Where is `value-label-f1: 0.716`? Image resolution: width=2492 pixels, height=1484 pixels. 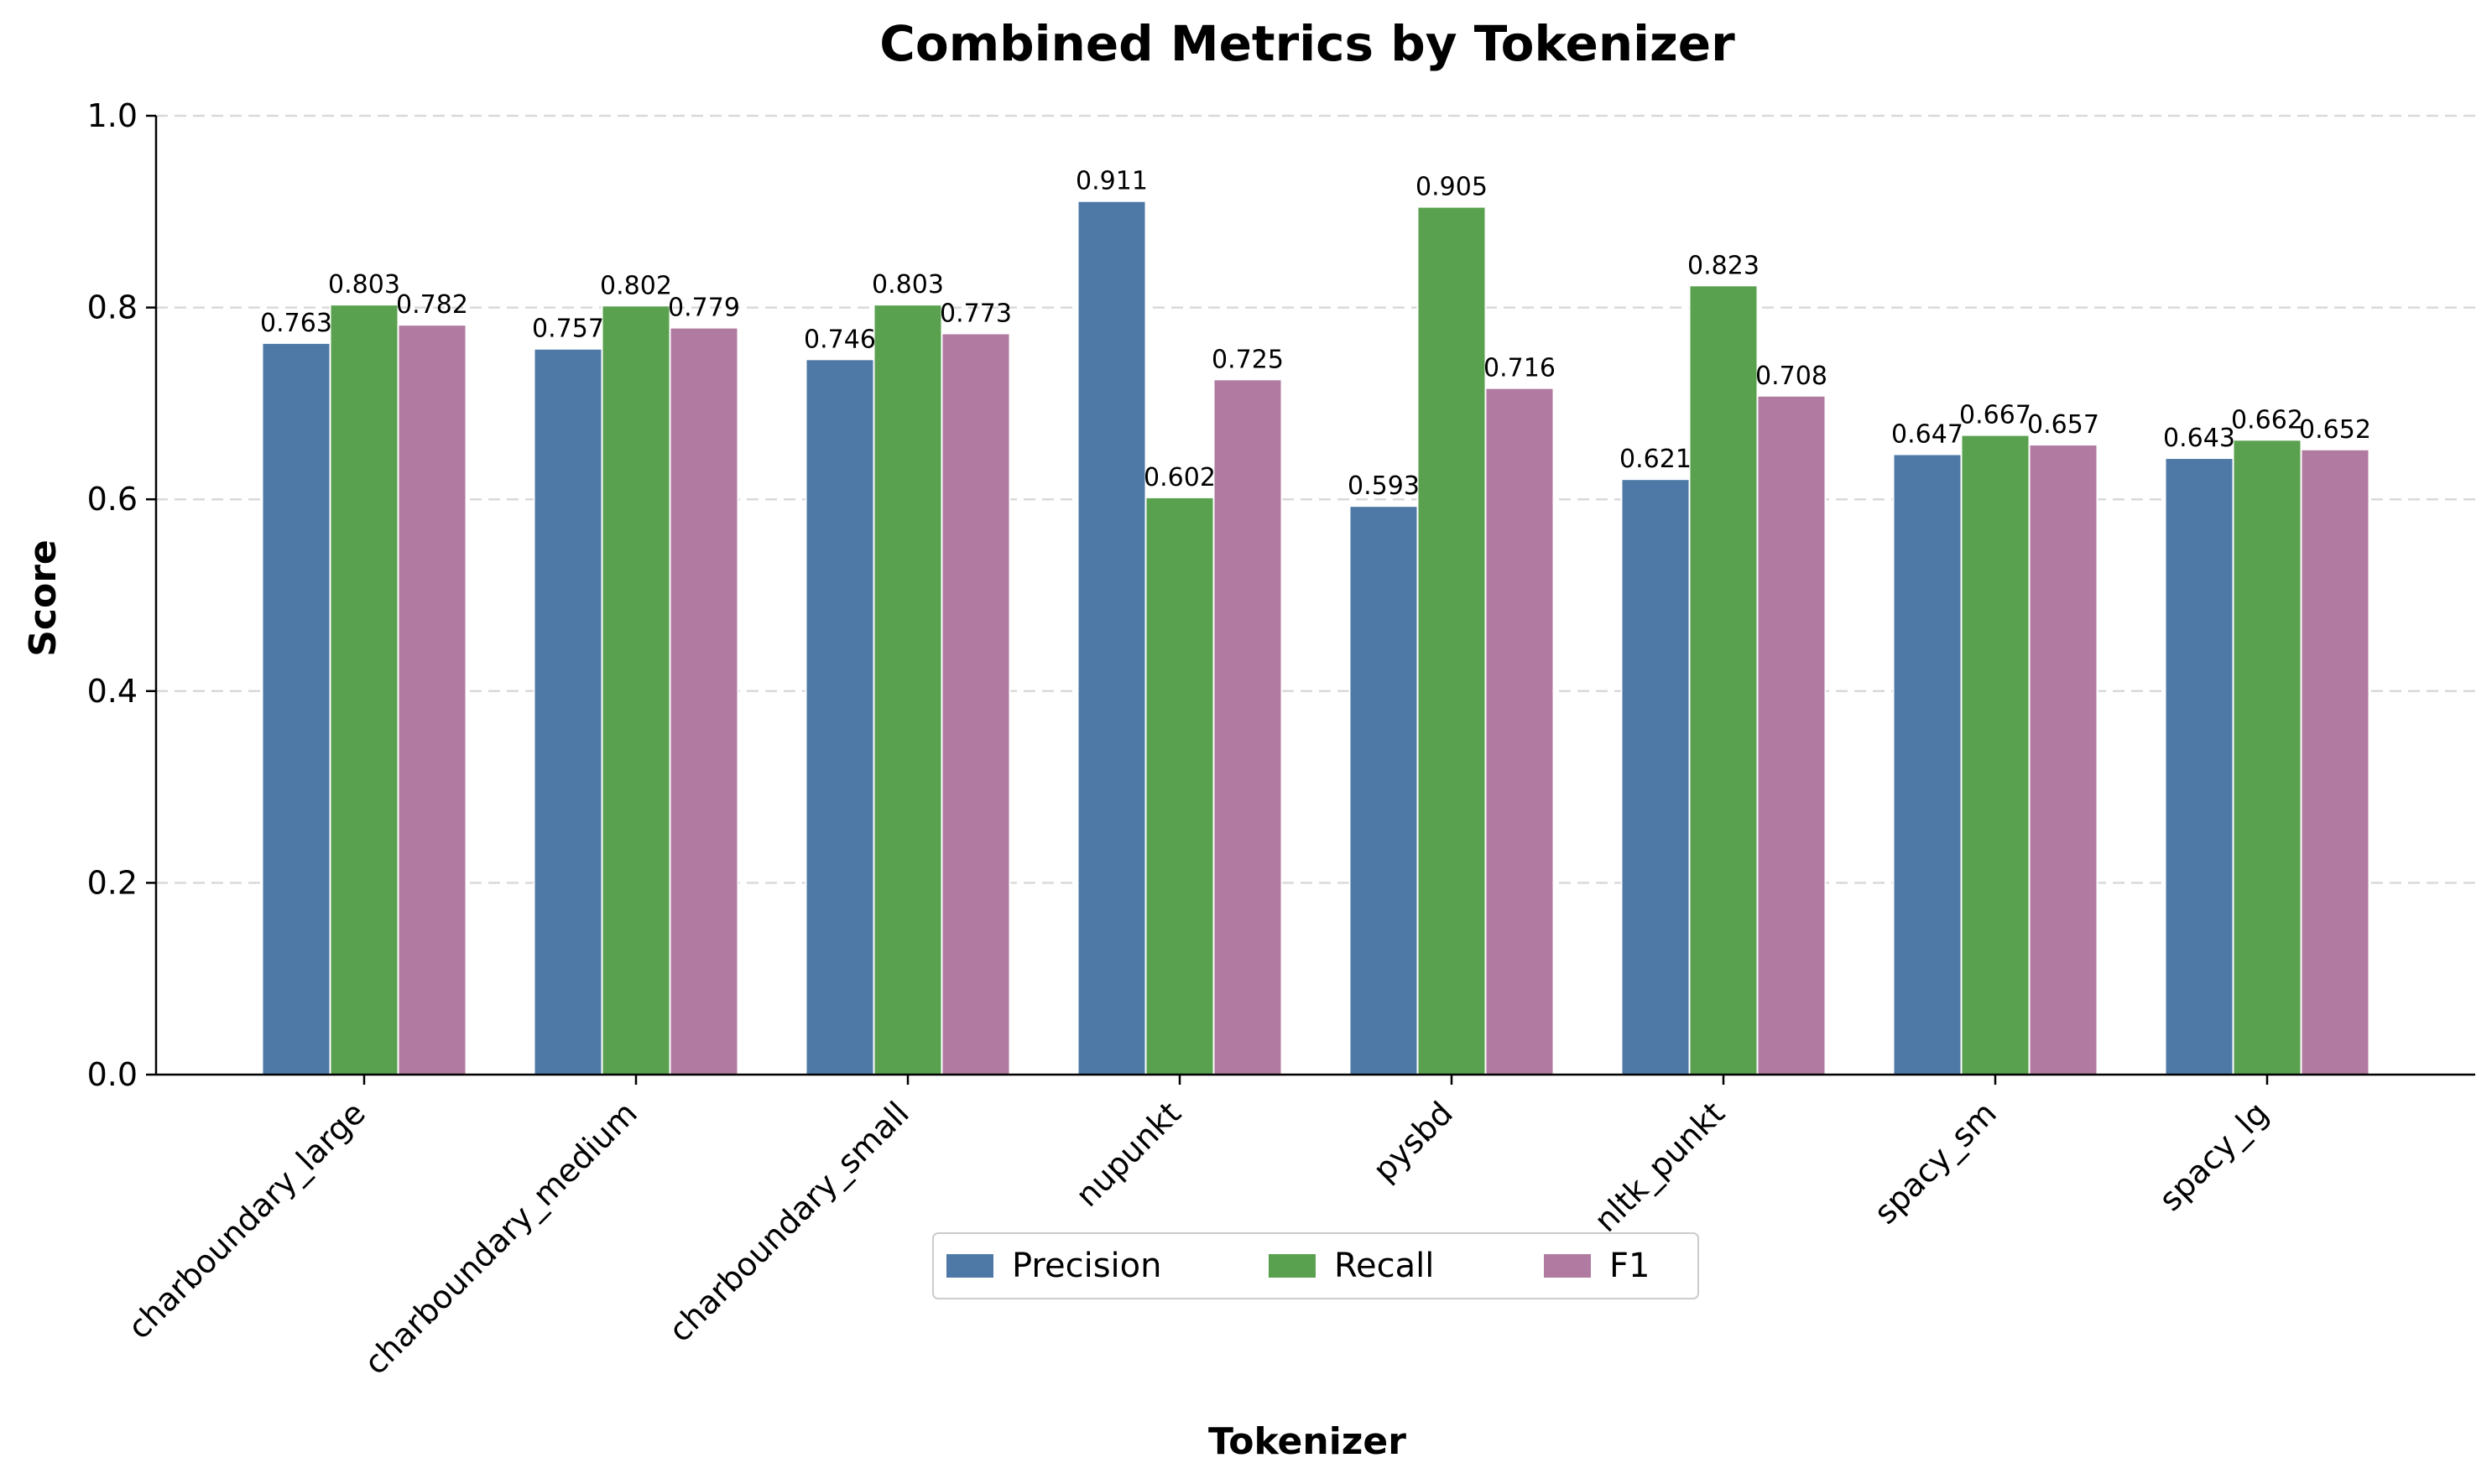
value-label-f1: 0.716 is located at coordinates (1520, 368).